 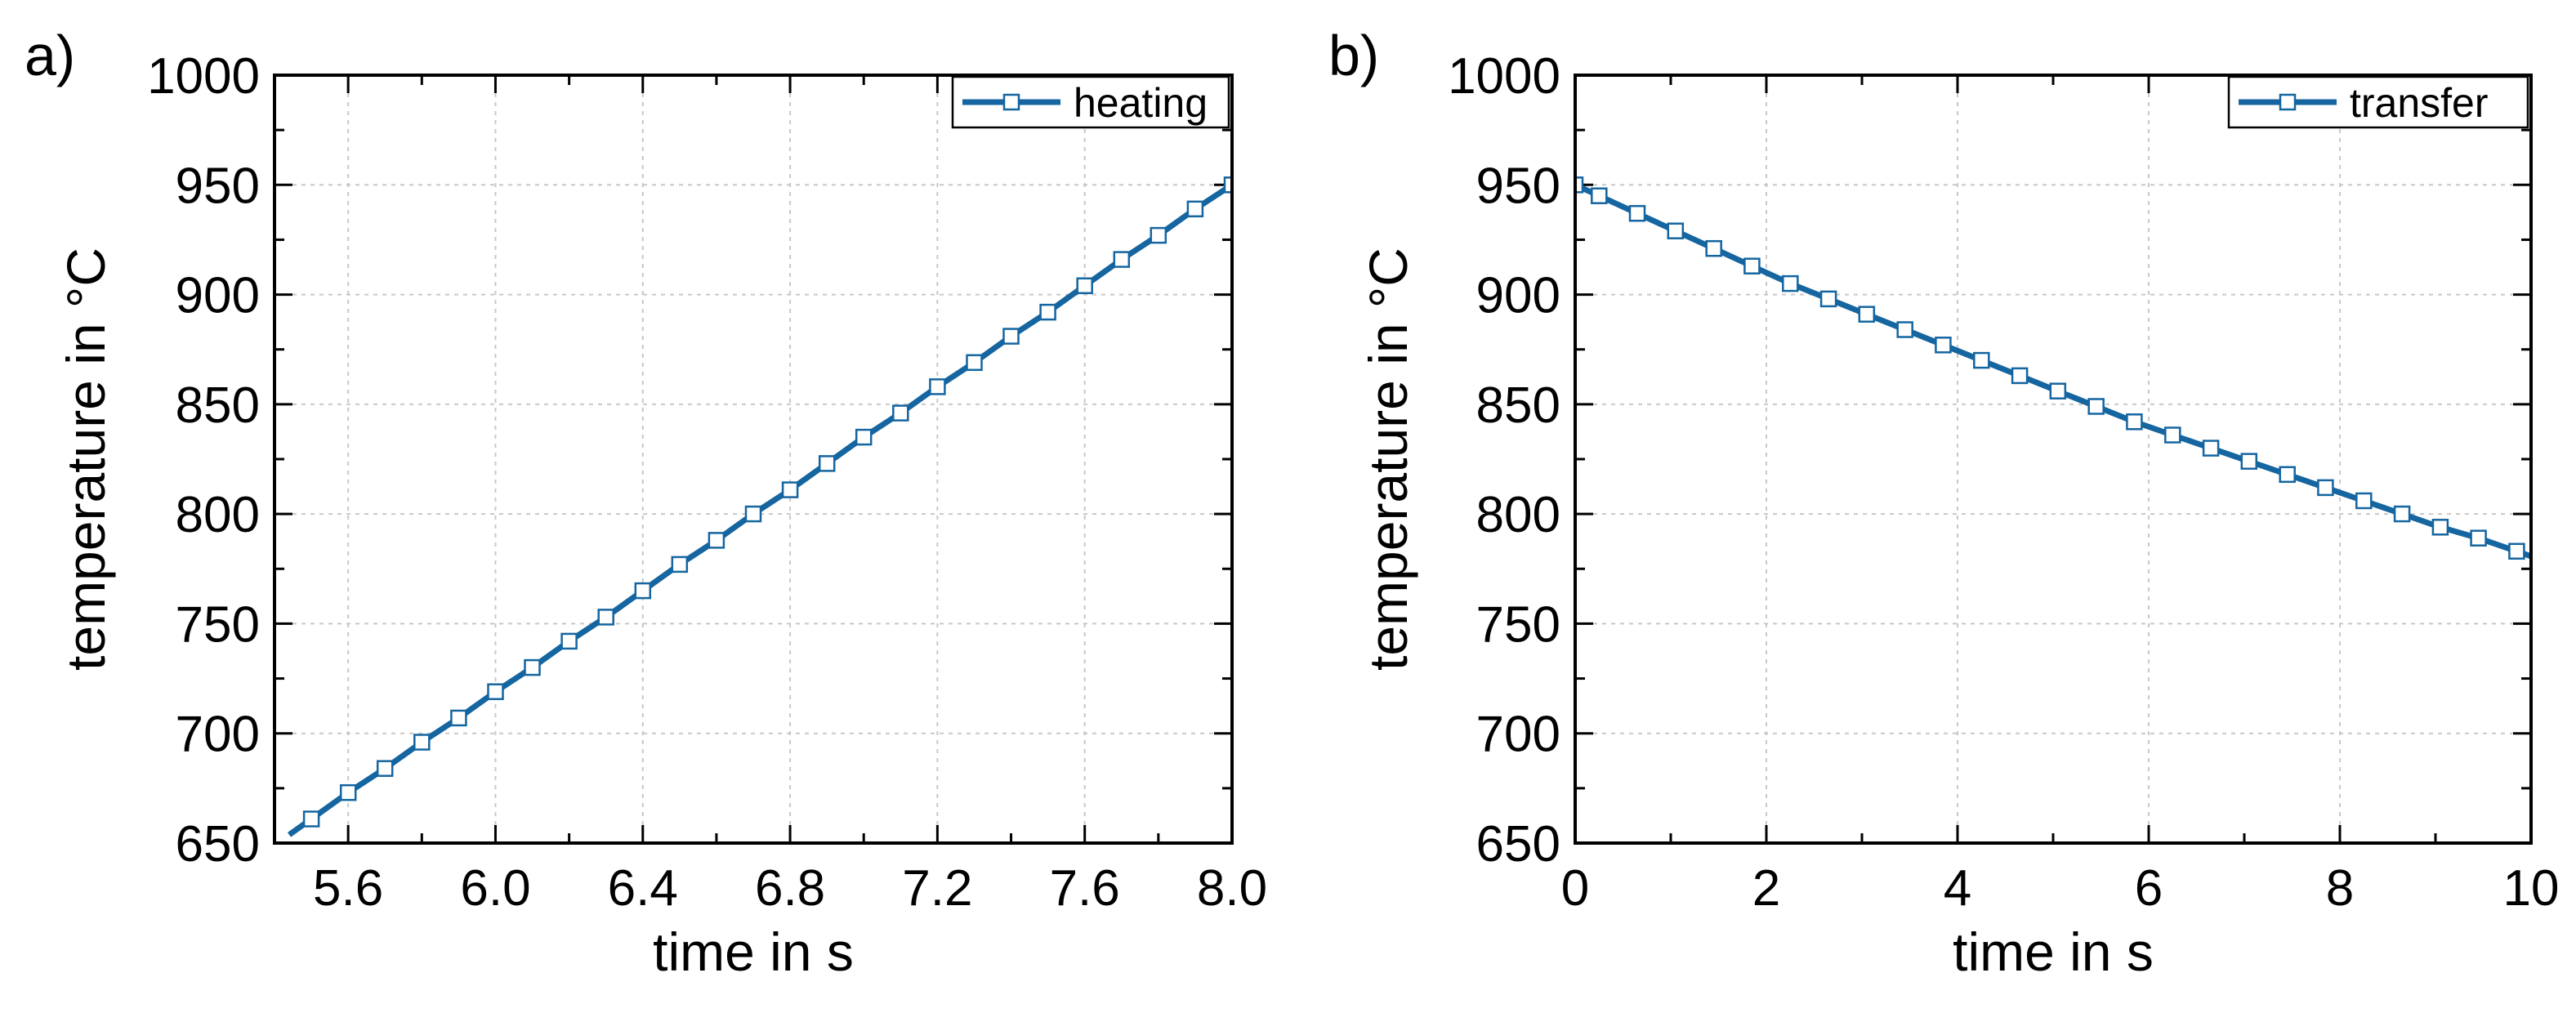 I want to click on x-tick-label: 10, so click(x=2532, y=888).